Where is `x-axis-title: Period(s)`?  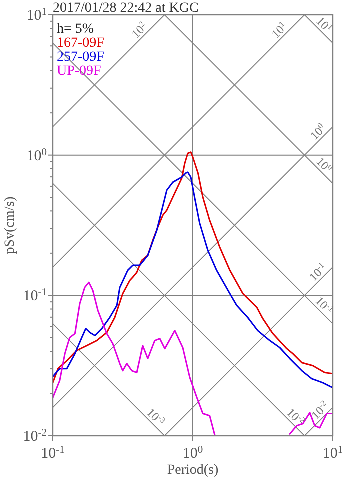
x-axis-title: Period(s) is located at coordinates (193, 470).